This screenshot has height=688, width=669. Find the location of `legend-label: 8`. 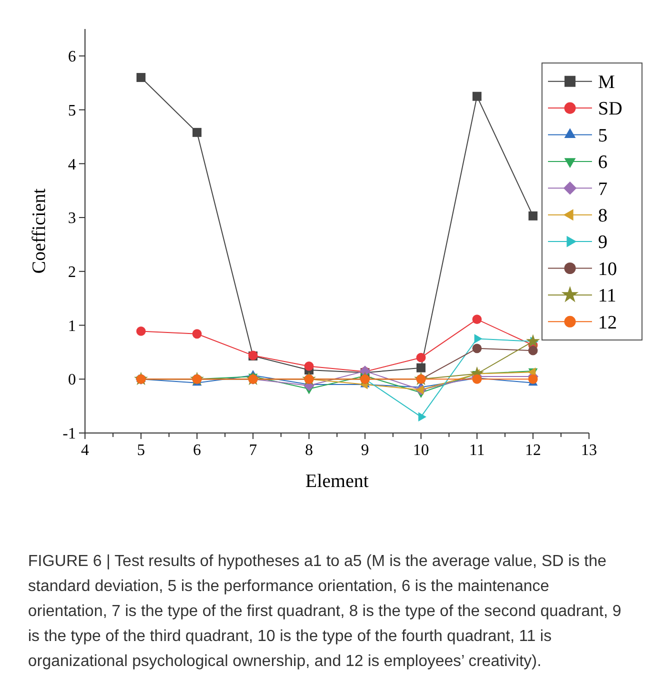

legend-label: 8 is located at coordinates (603, 216).